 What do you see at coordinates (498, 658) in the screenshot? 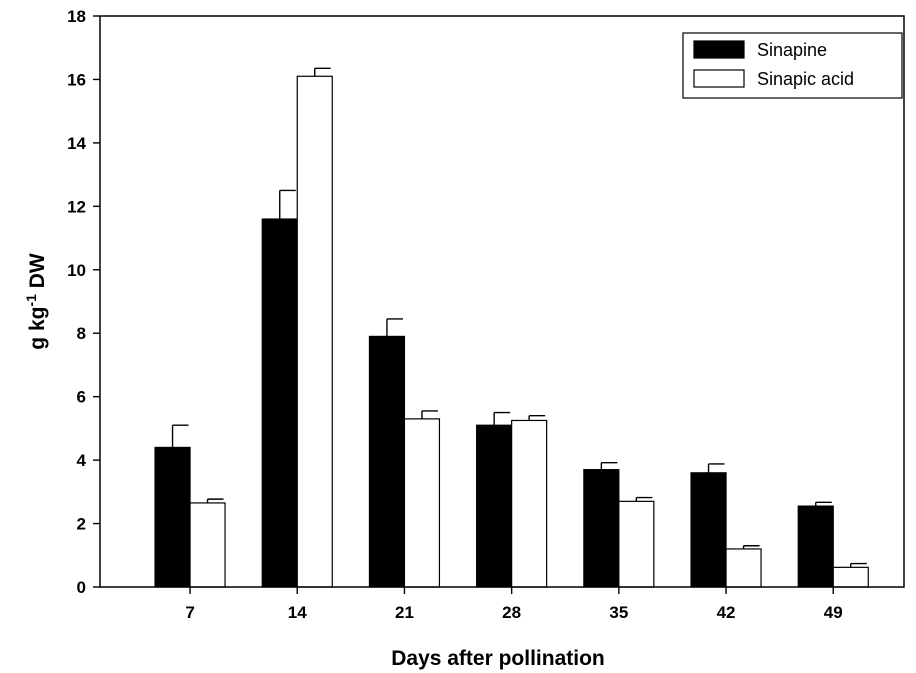
I see `x-axis-title: Days after pollination` at bounding box center [498, 658].